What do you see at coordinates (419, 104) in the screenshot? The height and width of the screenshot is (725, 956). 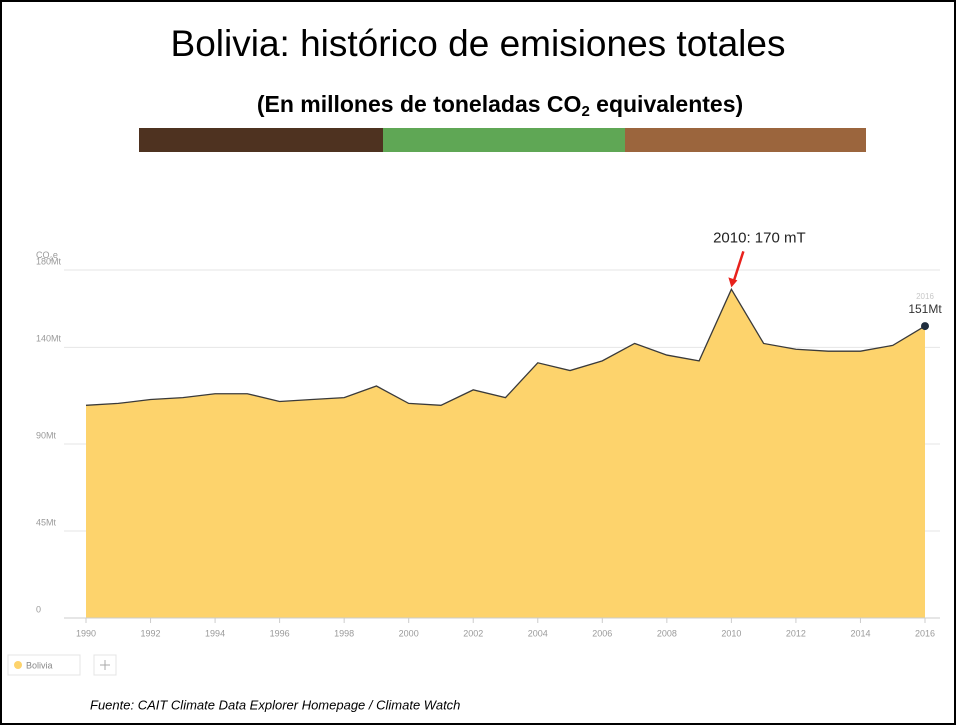 I see `subtitle-part: (En millones de toneladas CO` at bounding box center [419, 104].